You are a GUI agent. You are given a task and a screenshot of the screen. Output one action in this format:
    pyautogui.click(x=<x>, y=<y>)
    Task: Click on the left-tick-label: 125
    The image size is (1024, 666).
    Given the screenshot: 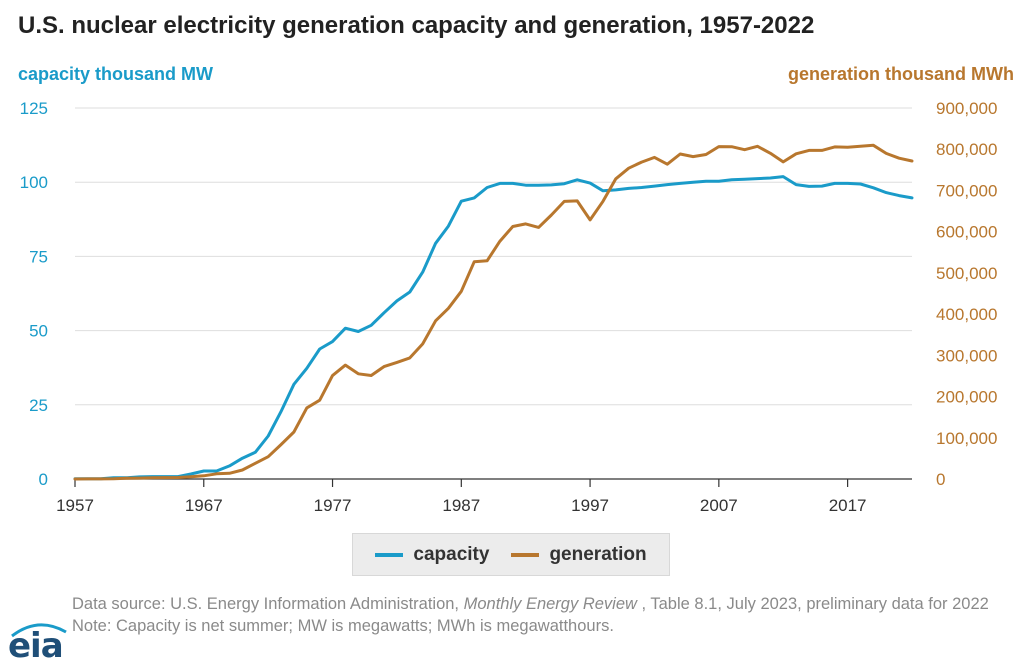 What is the action you would take?
    pyautogui.click(x=34, y=108)
    